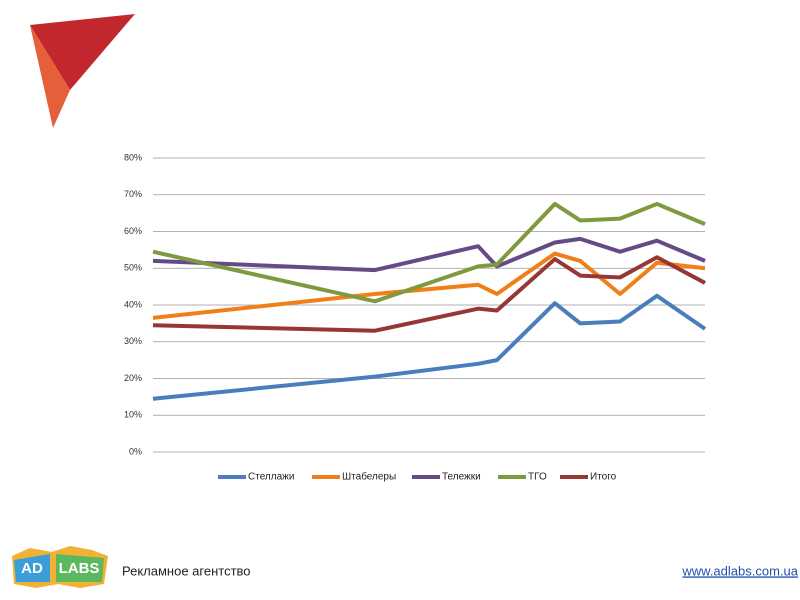  I want to click on y-tick-label: 80%, so click(133, 157).